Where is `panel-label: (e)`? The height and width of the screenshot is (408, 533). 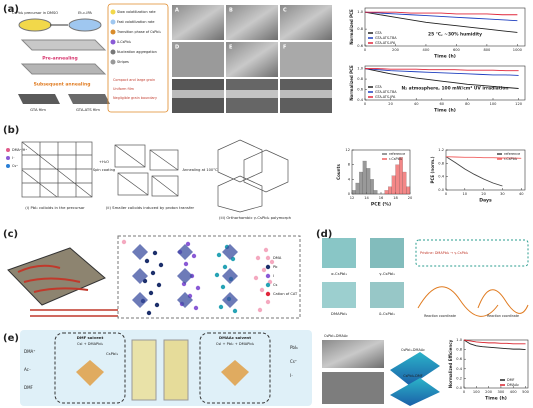 panel-label: (e) is located at coordinates (11, 338).